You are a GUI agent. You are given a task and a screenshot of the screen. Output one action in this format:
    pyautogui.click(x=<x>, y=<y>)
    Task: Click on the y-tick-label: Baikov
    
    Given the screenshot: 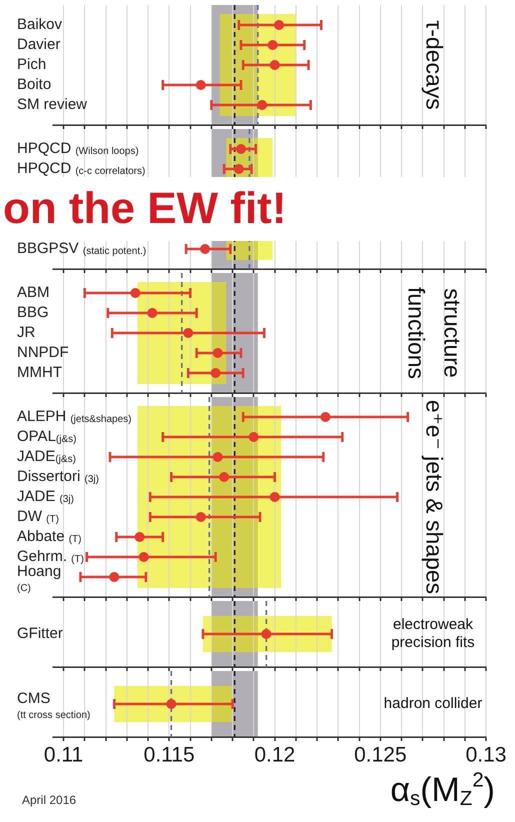 What is the action you would take?
    pyautogui.click(x=40, y=25)
    